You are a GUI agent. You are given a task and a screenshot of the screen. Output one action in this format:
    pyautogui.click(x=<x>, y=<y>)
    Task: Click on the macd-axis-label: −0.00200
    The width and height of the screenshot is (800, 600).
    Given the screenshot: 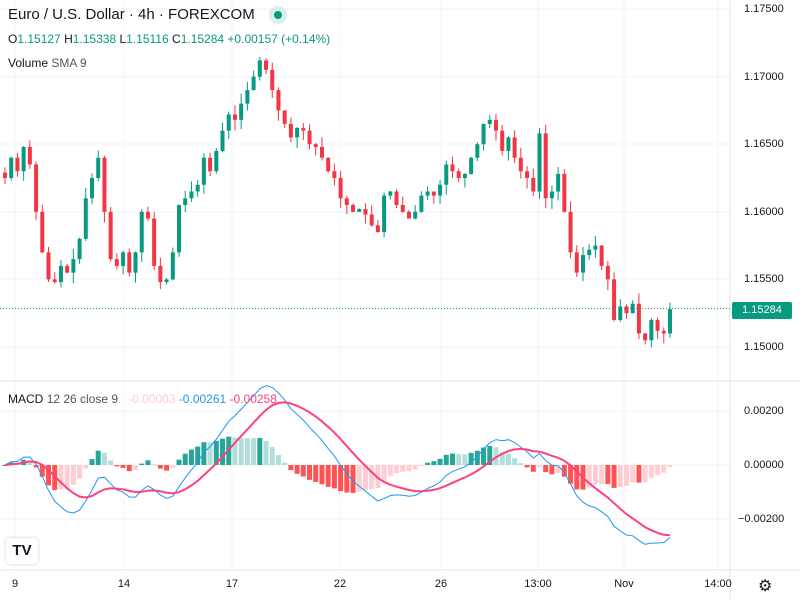 What is the action you would take?
    pyautogui.click(x=761, y=519)
    